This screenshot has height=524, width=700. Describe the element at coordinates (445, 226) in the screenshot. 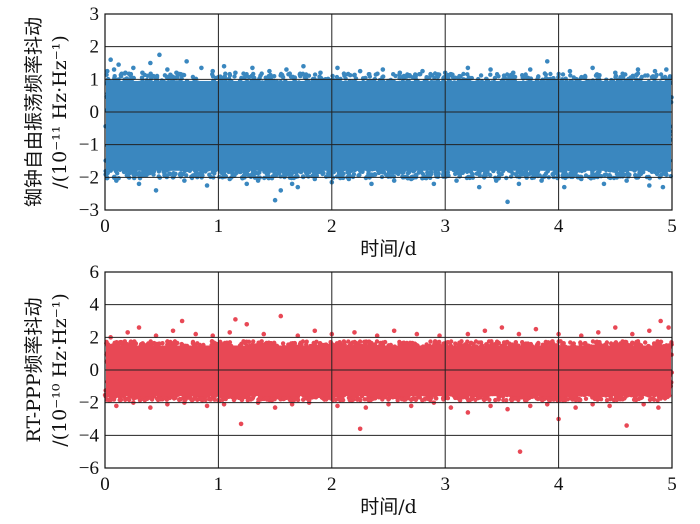

I see `x-tick-label: 3` at that location.